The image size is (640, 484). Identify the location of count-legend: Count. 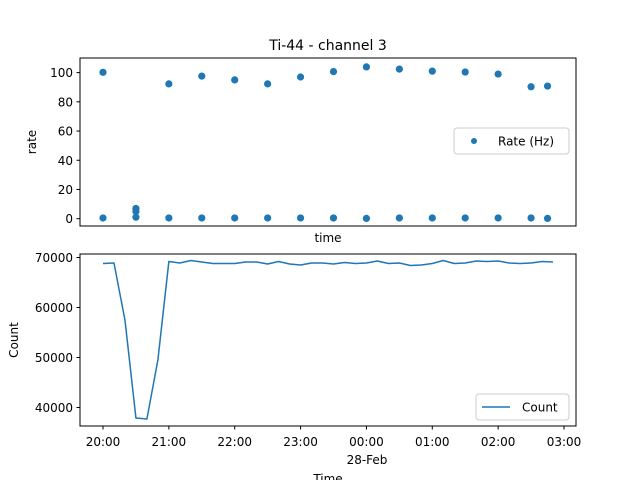
(522, 407).